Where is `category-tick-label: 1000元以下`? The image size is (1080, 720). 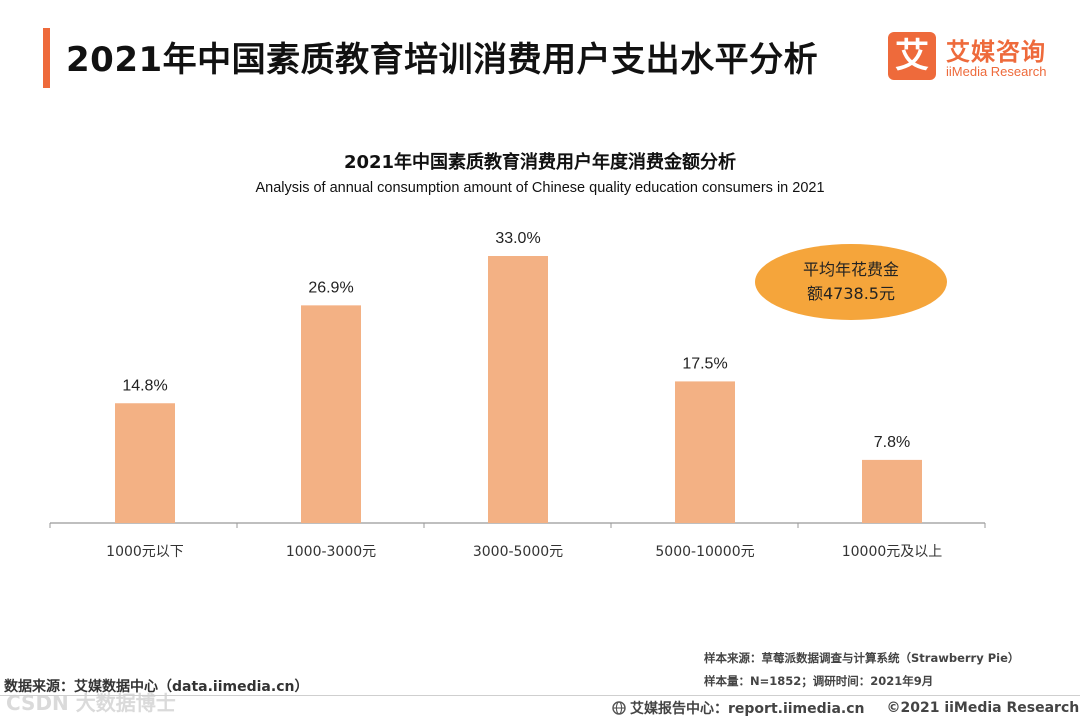 category-tick-label: 1000元以下 is located at coordinates (145, 552).